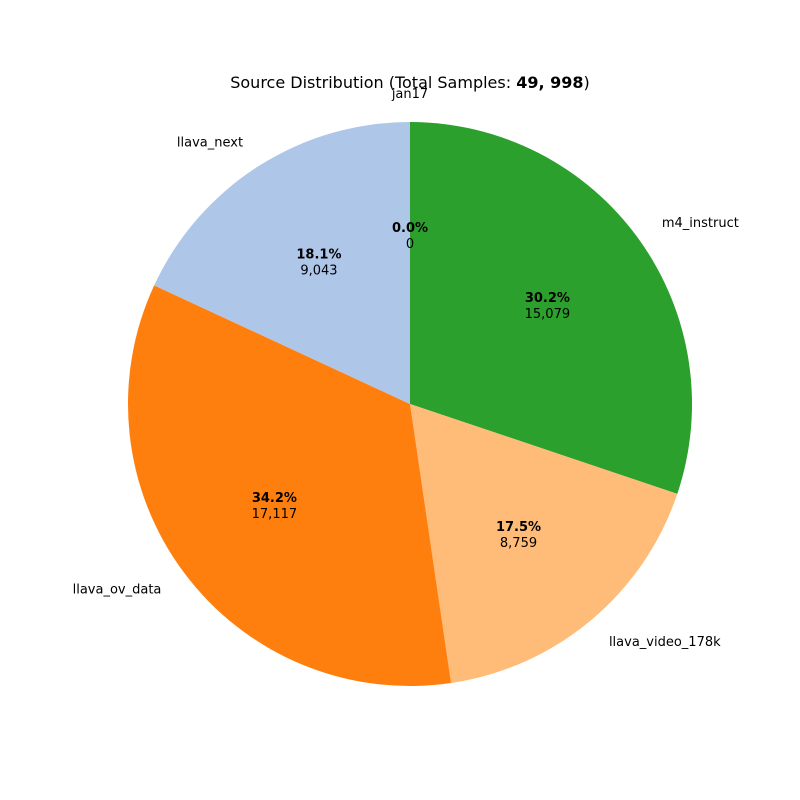 The height and width of the screenshot is (800, 800). What do you see at coordinates (665, 642) in the screenshot?
I see `slice-label-llava-video-178k: llava_video_178k` at bounding box center [665, 642].